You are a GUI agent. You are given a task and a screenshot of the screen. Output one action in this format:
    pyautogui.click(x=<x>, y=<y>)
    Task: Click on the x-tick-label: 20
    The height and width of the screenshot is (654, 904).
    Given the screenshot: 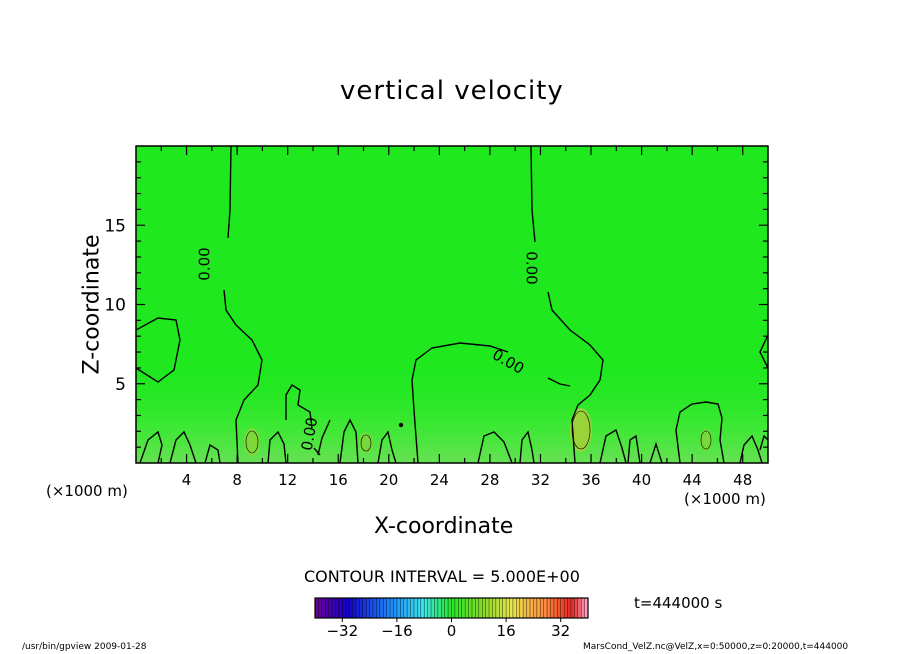 What is the action you would take?
    pyautogui.click(x=388, y=480)
    